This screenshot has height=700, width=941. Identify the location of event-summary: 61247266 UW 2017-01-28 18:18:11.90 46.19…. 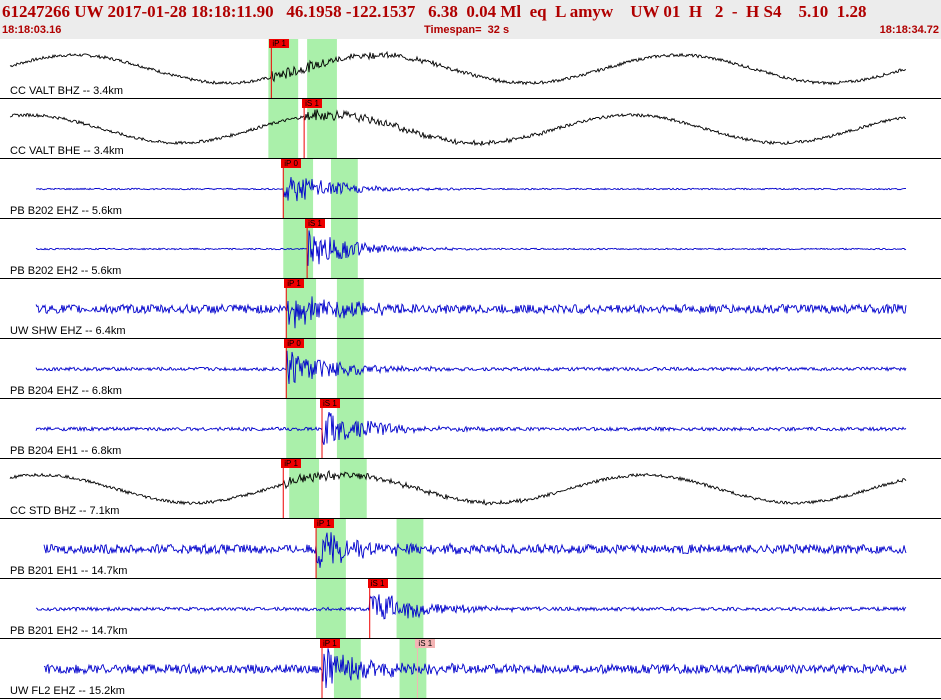
(434, 11).